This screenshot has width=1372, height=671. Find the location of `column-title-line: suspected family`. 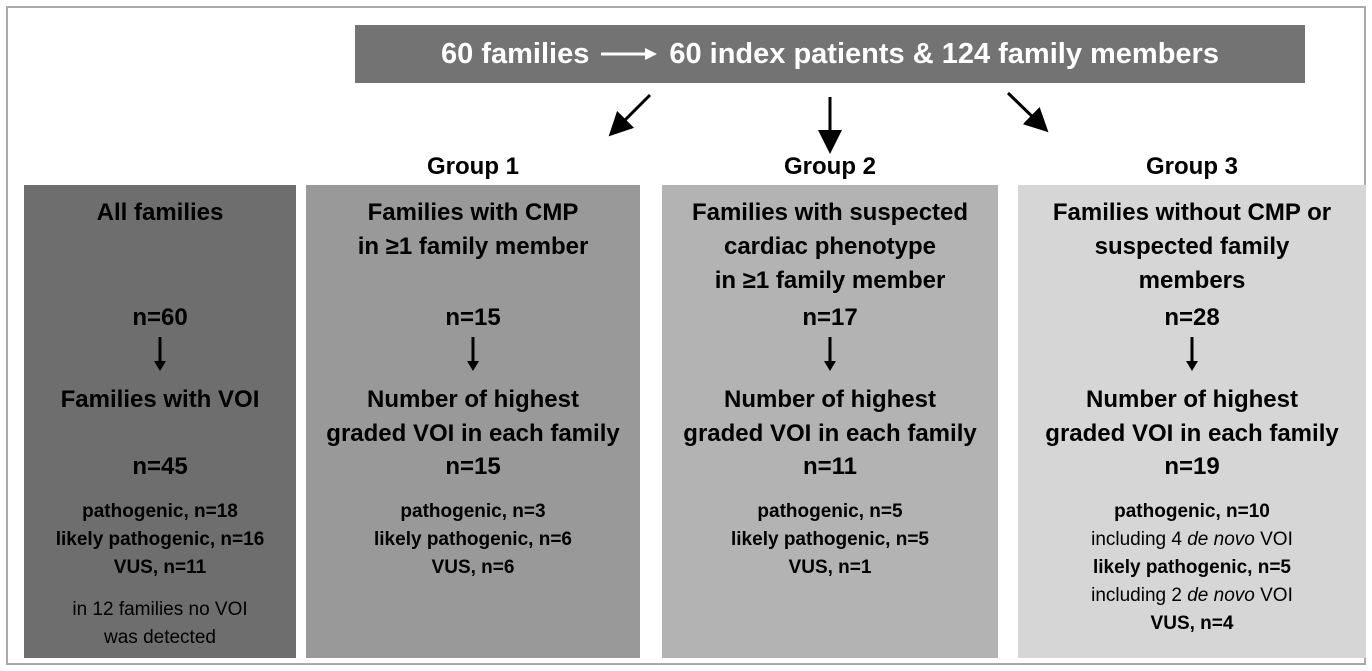

column-title-line: suspected family is located at coordinates (1192, 246).